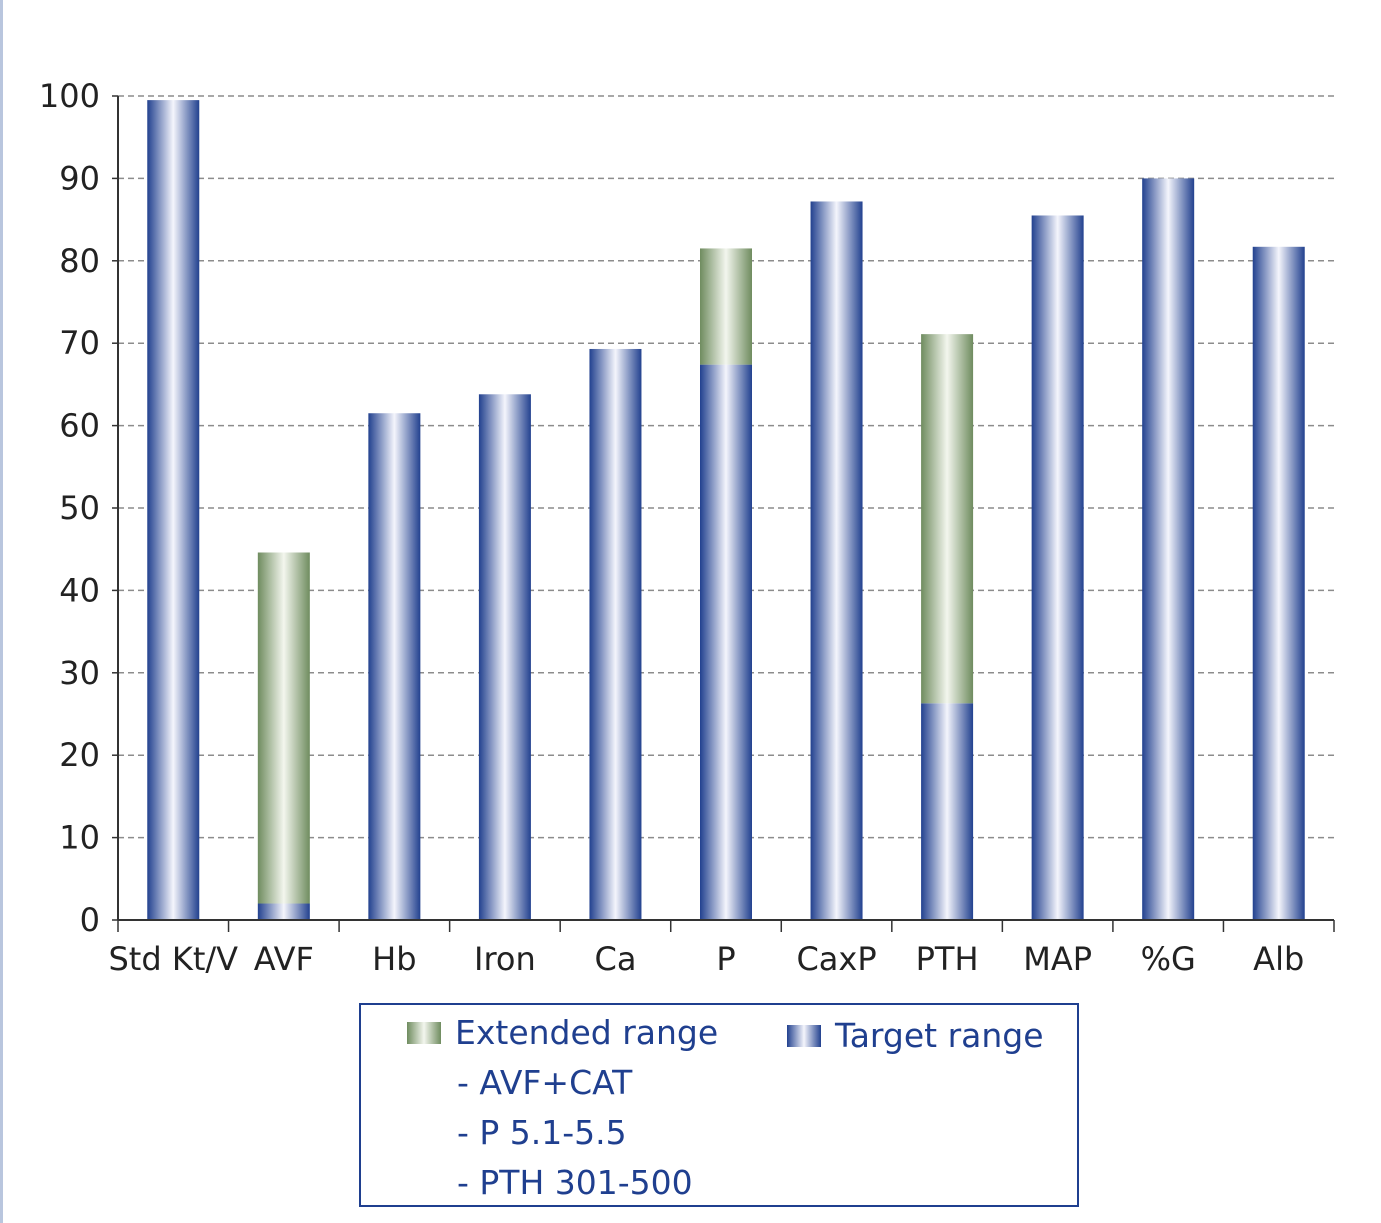 Image resolution: width=1381 pixels, height=1223 pixels. Describe the element at coordinates (587, 1032) in the screenshot. I see `legend-label-extended: Extended range` at that location.